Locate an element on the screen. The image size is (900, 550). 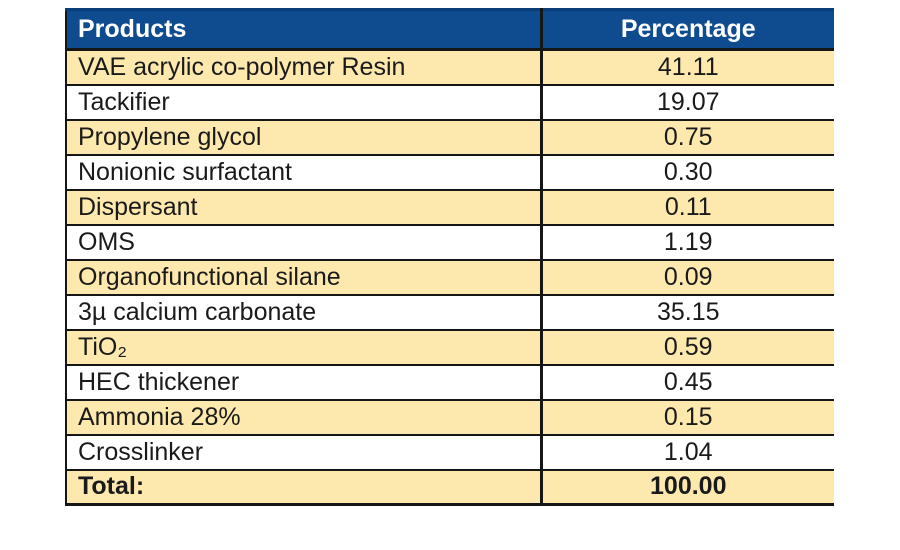
column-header-percentage: Percentage is located at coordinates (687, 29).